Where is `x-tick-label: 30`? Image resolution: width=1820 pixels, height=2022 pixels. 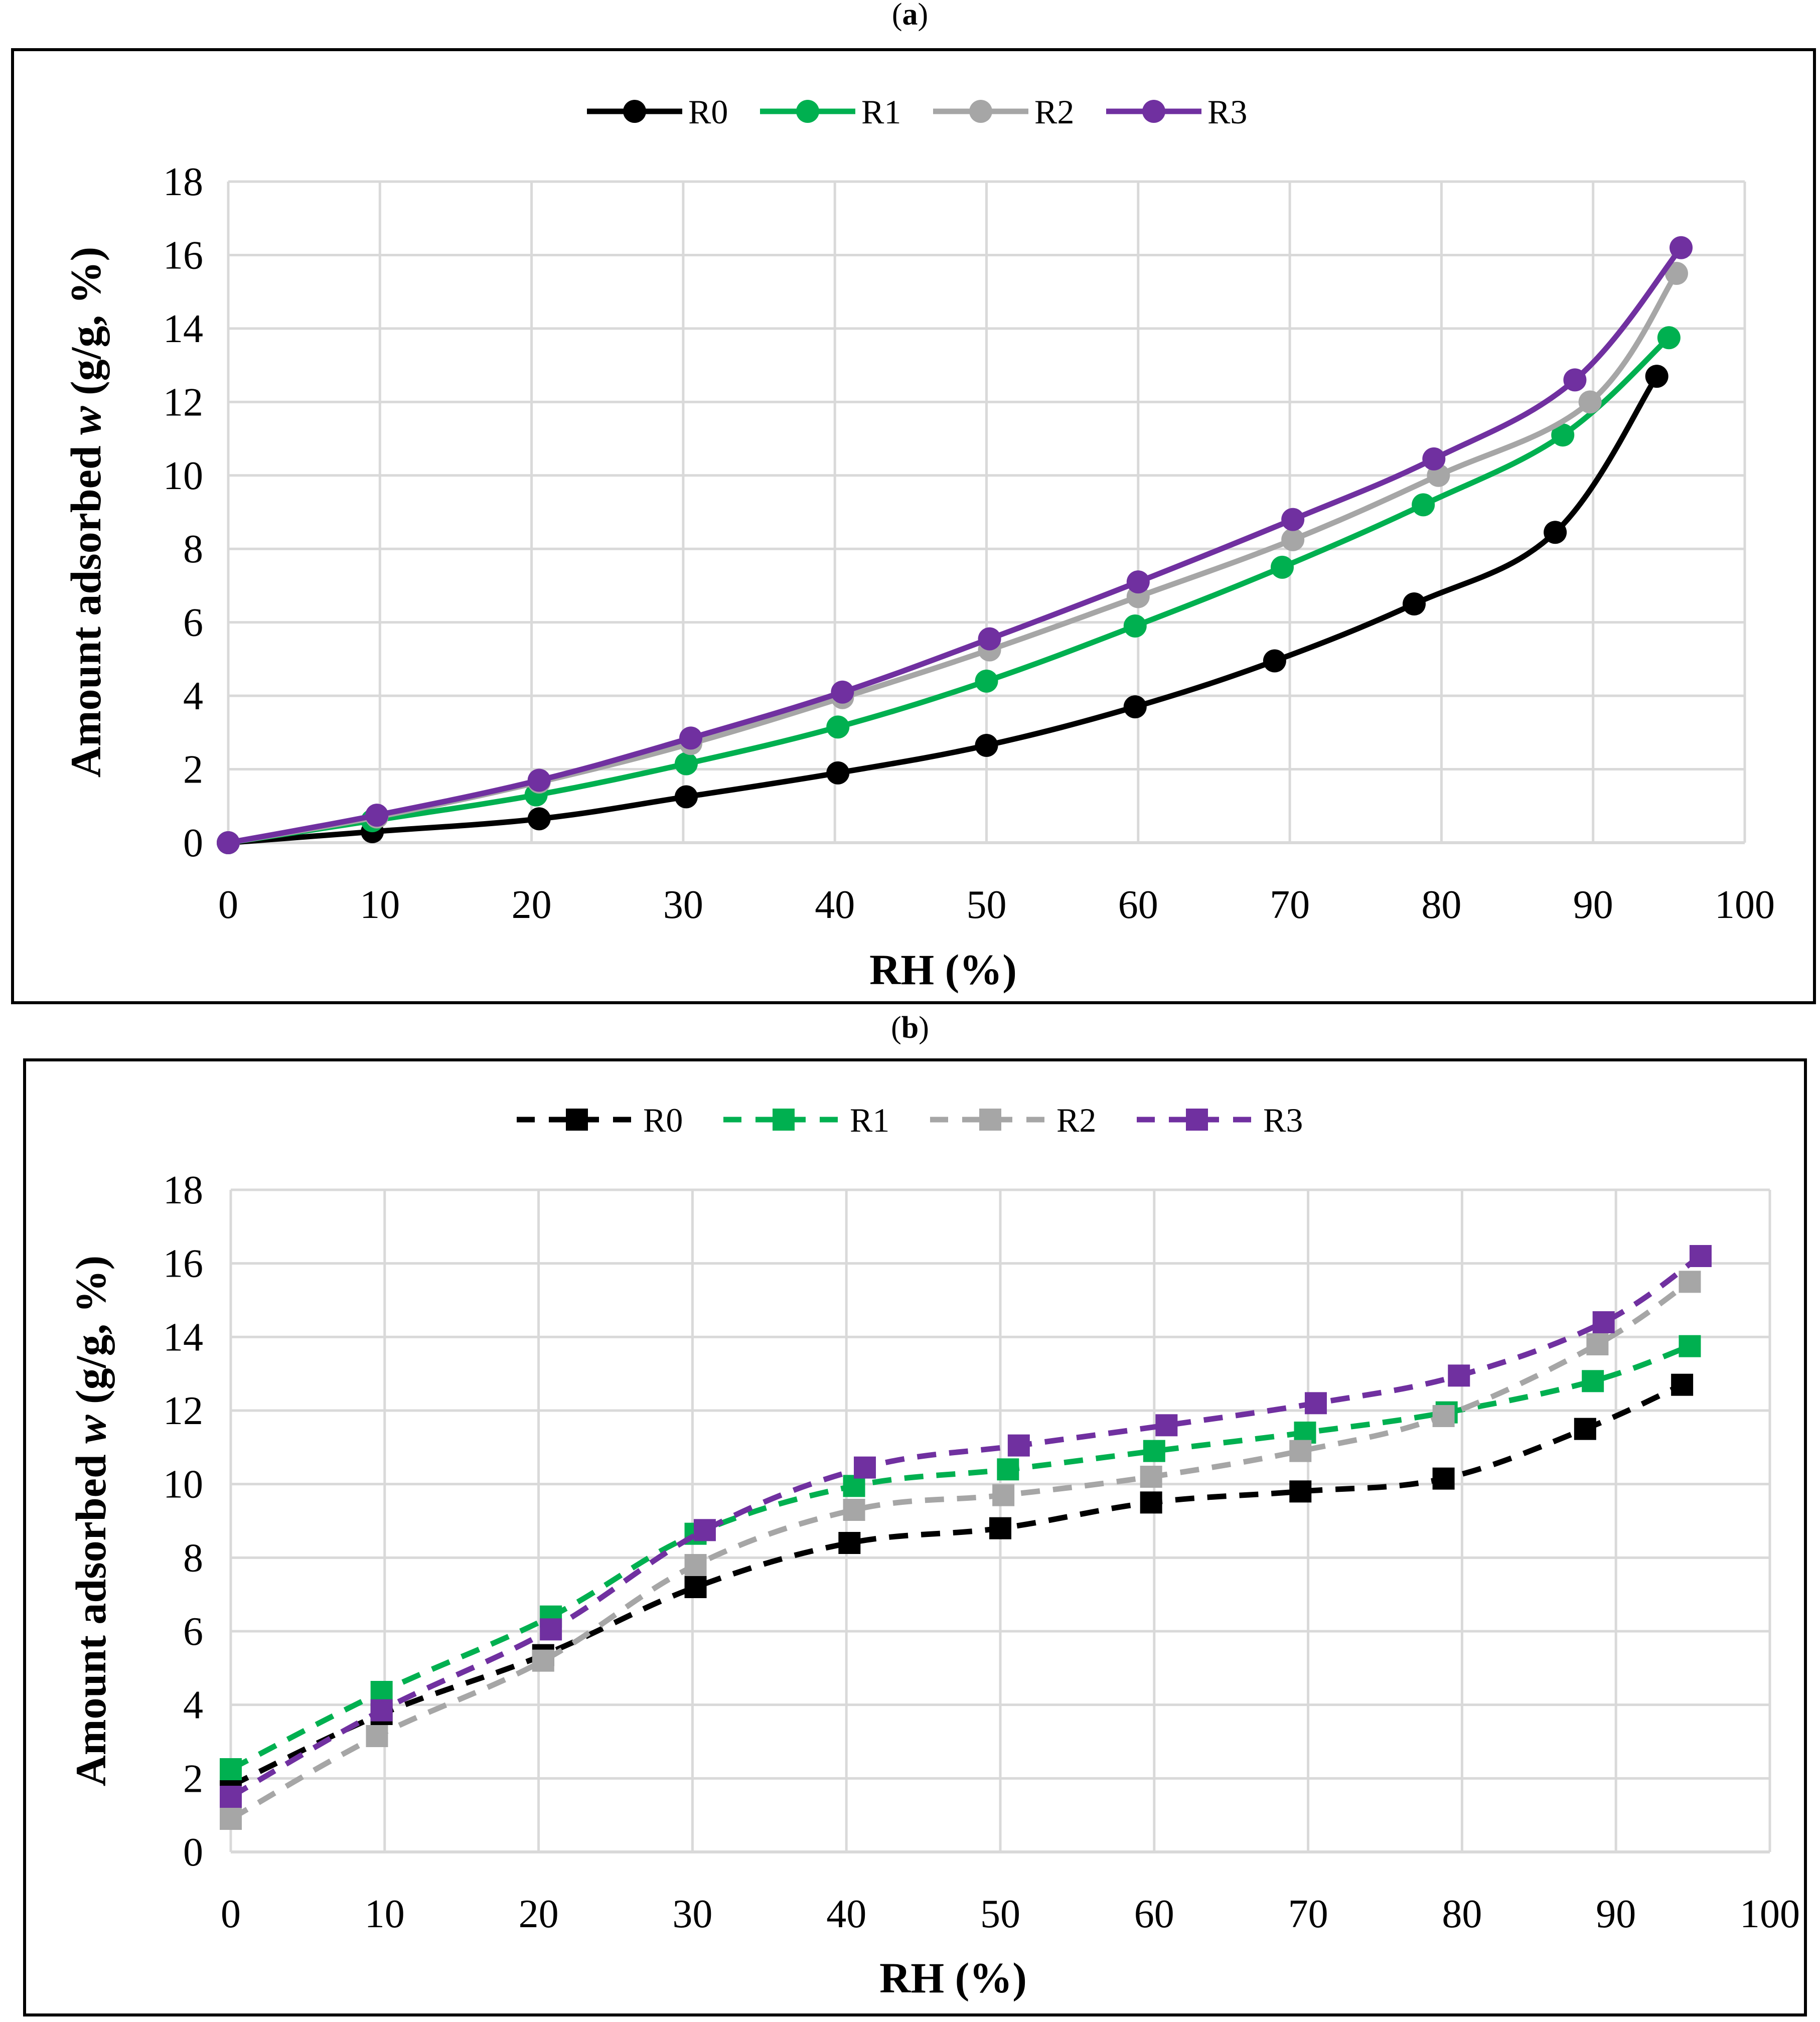 x-tick-label: 30 is located at coordinates (692, 1914).